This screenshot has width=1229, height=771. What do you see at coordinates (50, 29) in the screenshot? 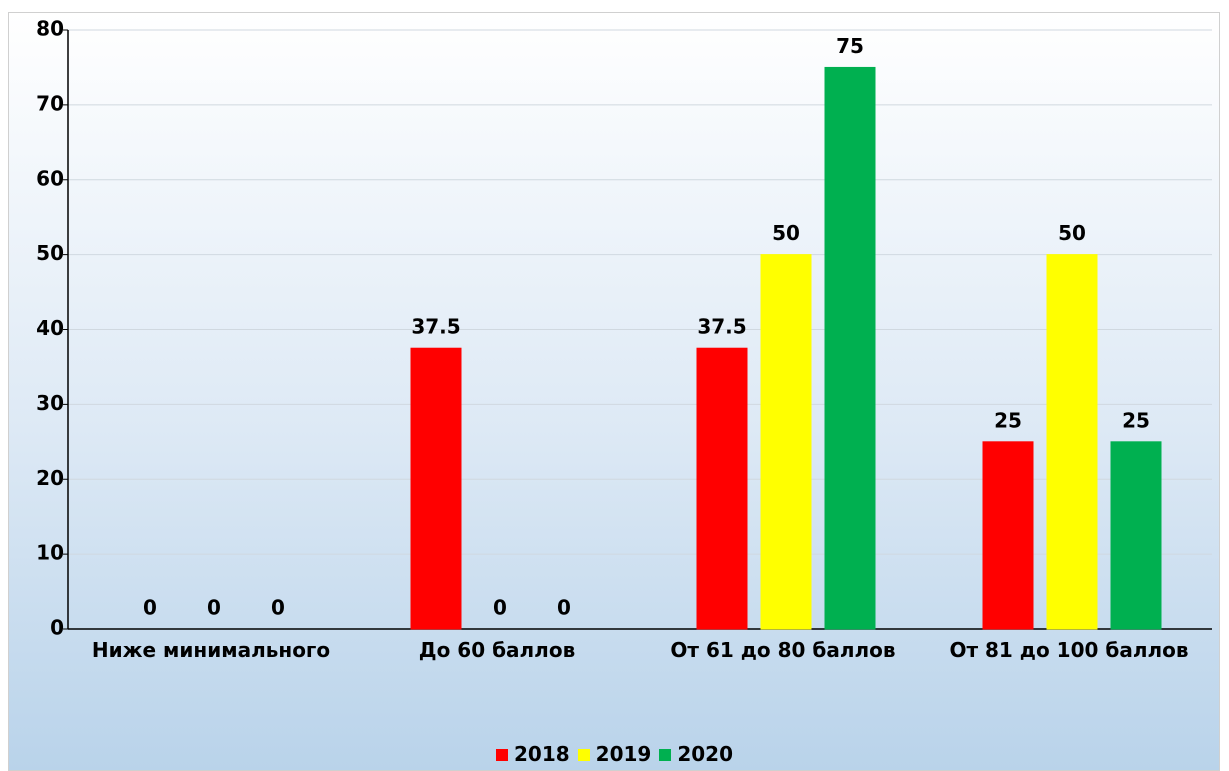
I see `y-tick-label: 80` at bounding box center [50, 29].